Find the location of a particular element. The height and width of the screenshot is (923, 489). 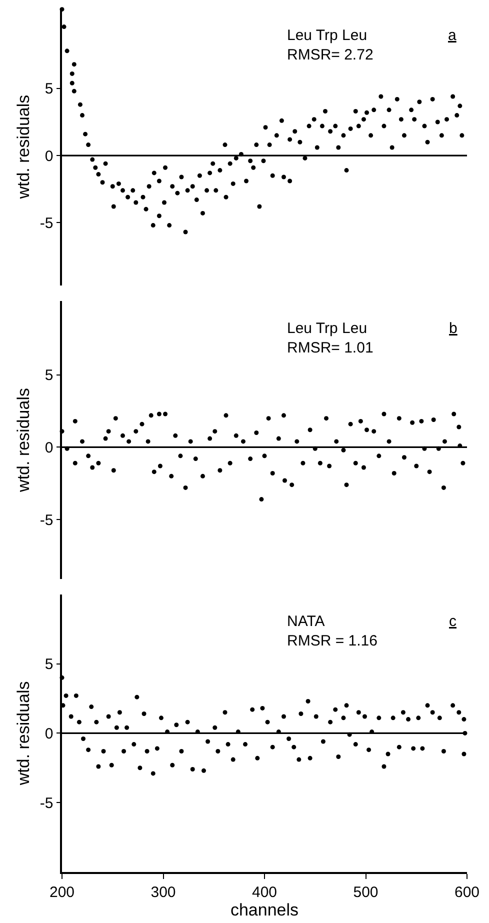

x-tick-label: 500 is located at coordinates (365, 892).